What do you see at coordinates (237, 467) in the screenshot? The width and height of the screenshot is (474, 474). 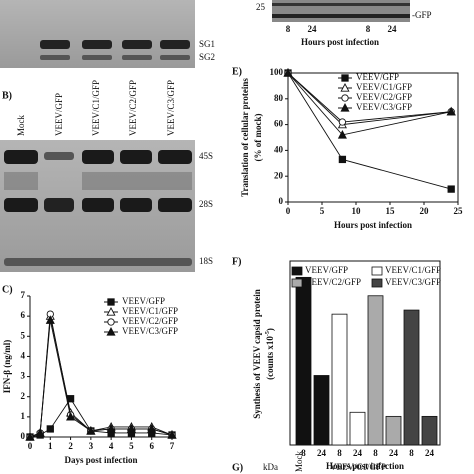 I see `panel-label: G)` at bounding box center [237, 467].